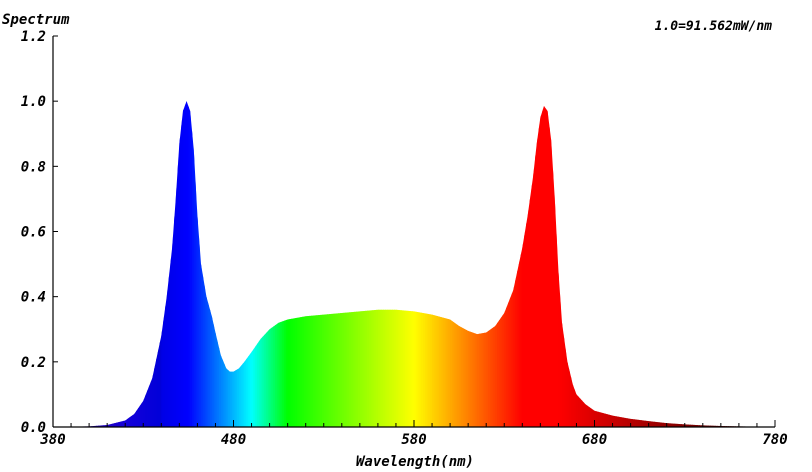 The width and height of the screenshot is (812, 472). What do you see at coordinates (33, 363) in the screenshot?
I see `y-tick-label: 0.2` at bounding box center [33, 363].